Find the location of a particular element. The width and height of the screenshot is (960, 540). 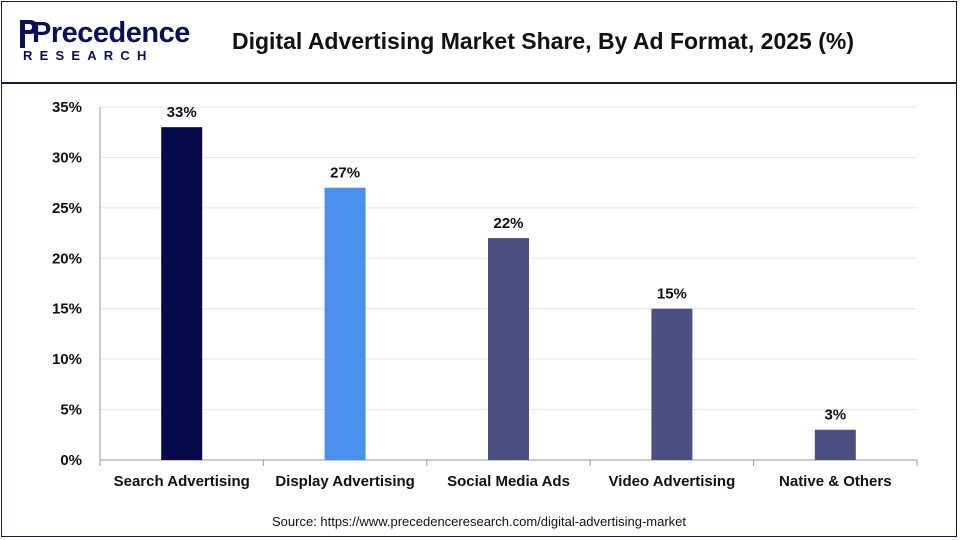

logo-mark-icon is located at coordinates (28, 34).